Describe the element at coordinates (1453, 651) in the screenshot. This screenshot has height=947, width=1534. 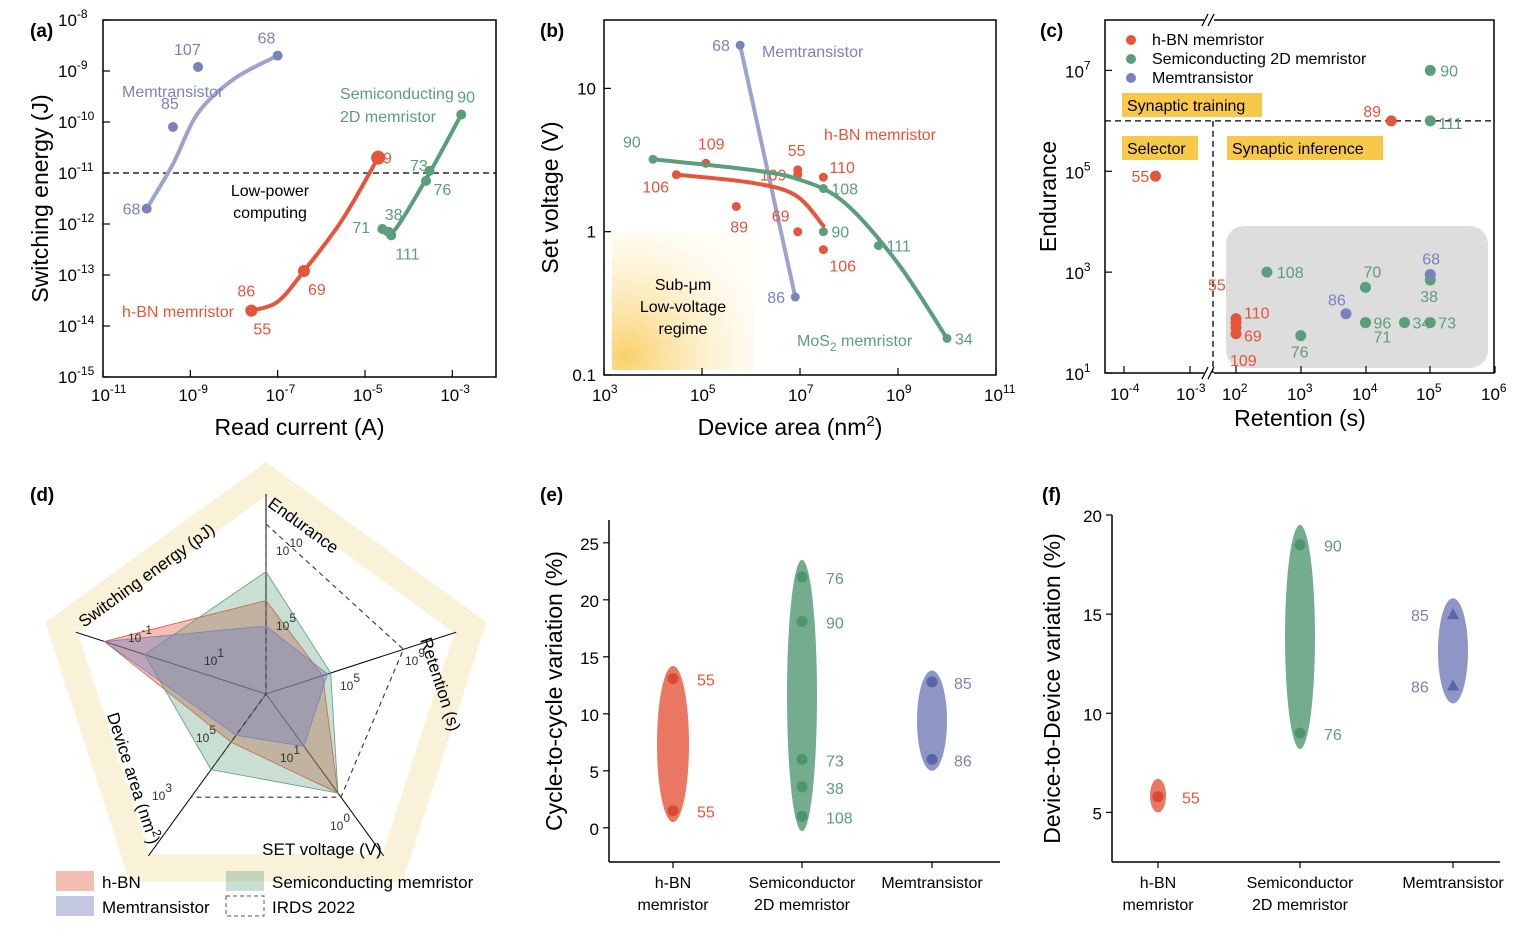
I see `range-ellipse-memtr` at that location.